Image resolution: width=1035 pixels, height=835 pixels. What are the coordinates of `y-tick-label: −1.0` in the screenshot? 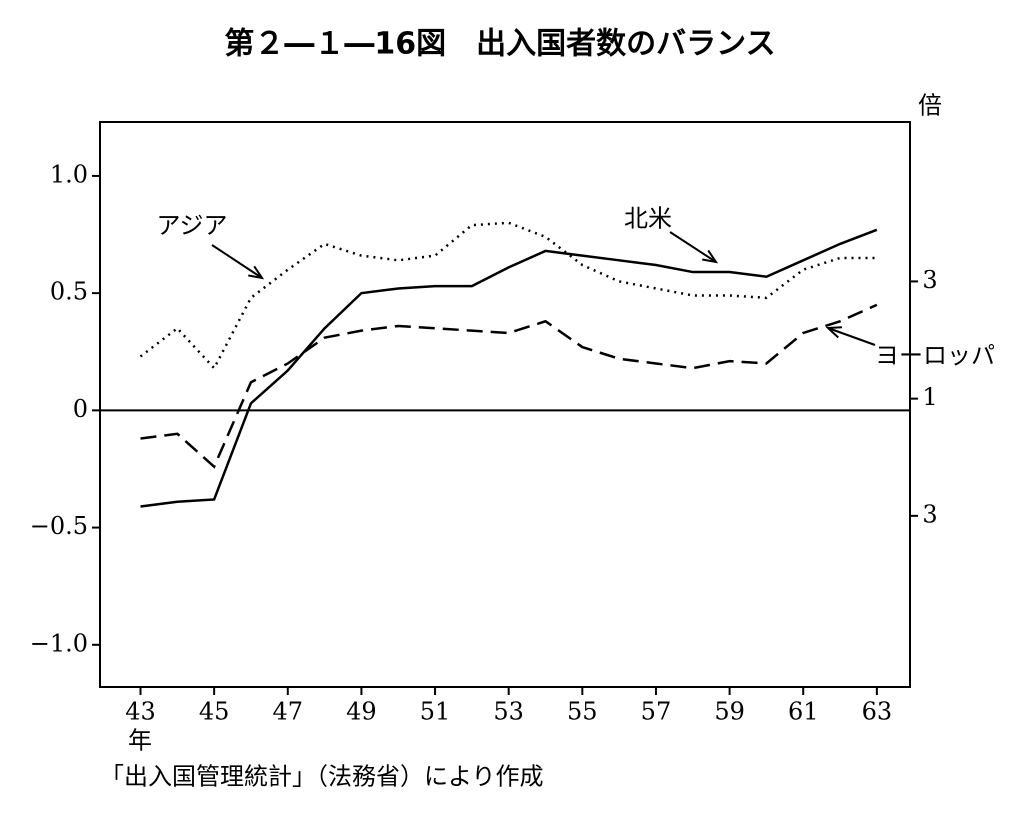 It's located at (59, 643).